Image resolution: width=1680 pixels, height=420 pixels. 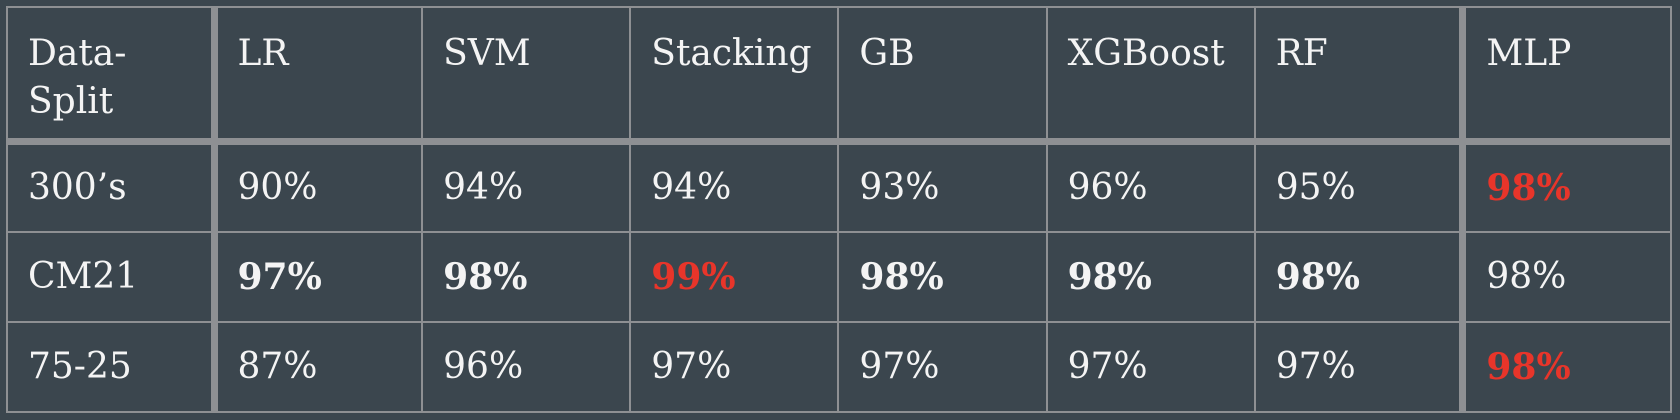 What do you see at coordinates (112, 276) in the screenshot?
I see `row-label: CM21` at bounding box center [112, 276].